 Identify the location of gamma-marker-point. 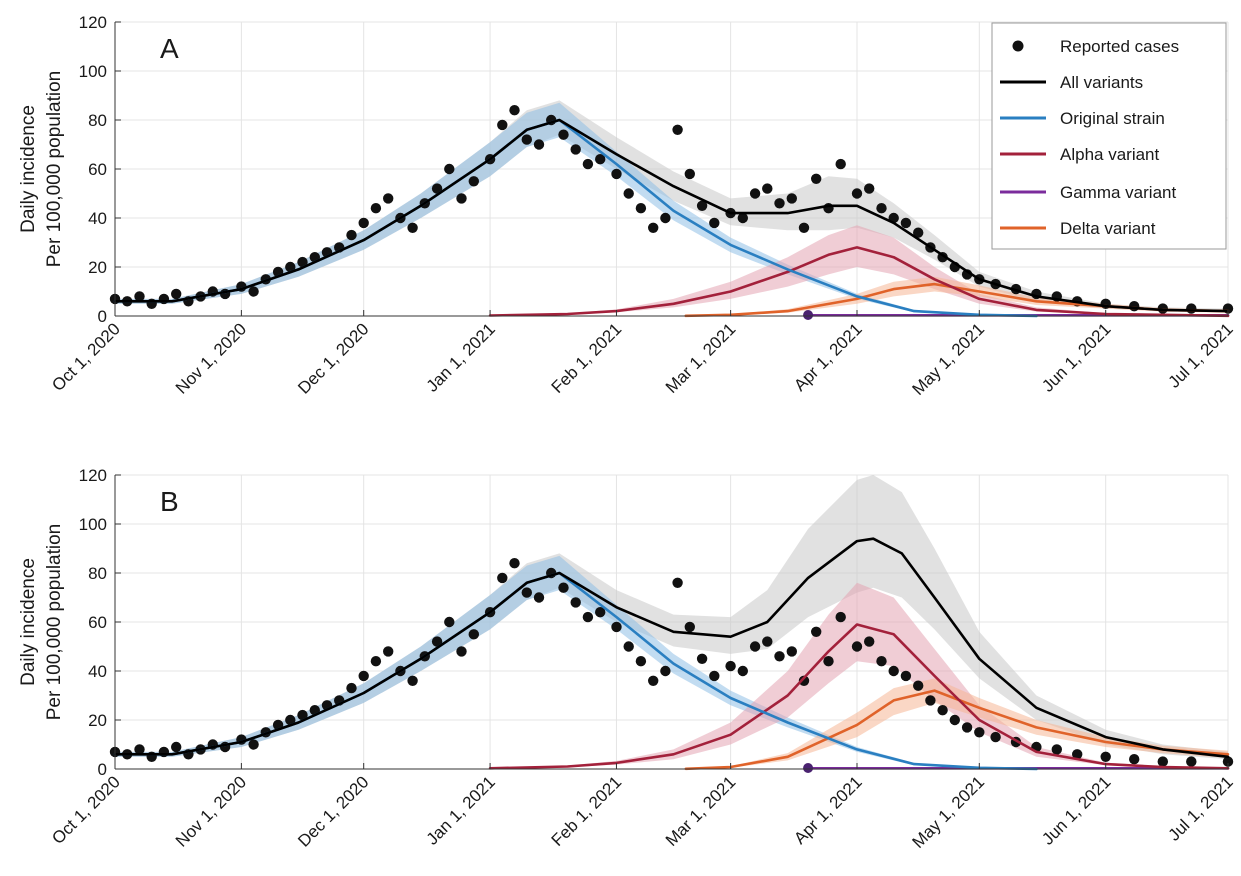
(808, 315).